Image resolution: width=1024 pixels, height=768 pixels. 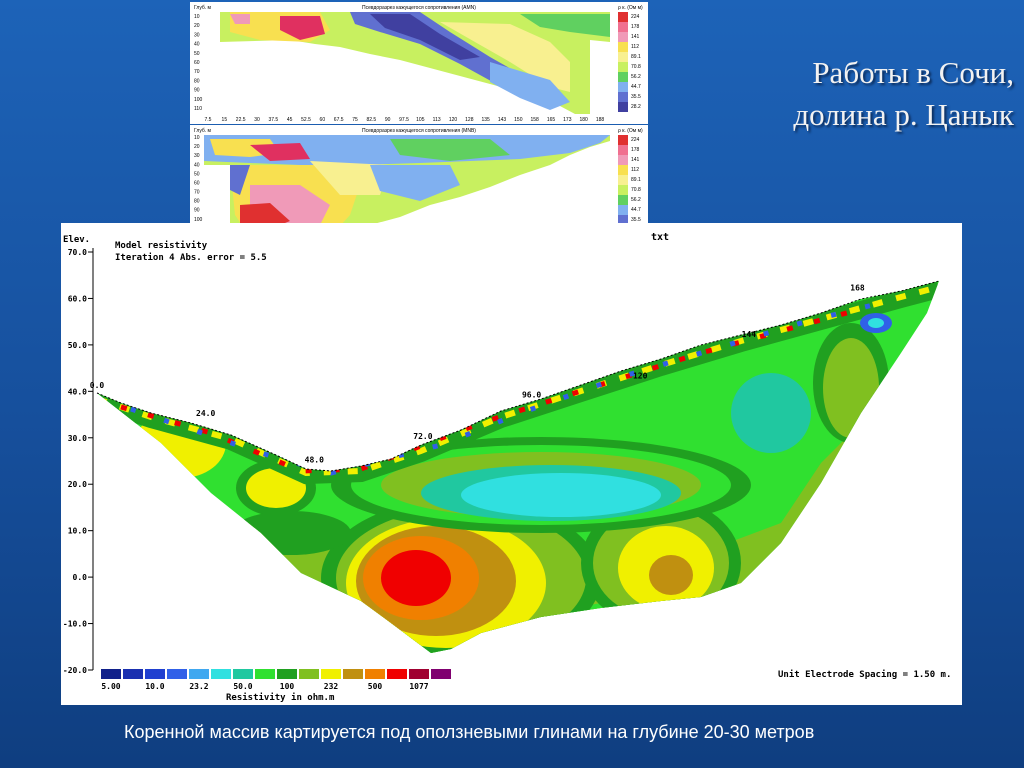 What do you see at coordinates (225, 120) in the screenshot?
I see `x-tick: 15` at bounding box center [225, 120].